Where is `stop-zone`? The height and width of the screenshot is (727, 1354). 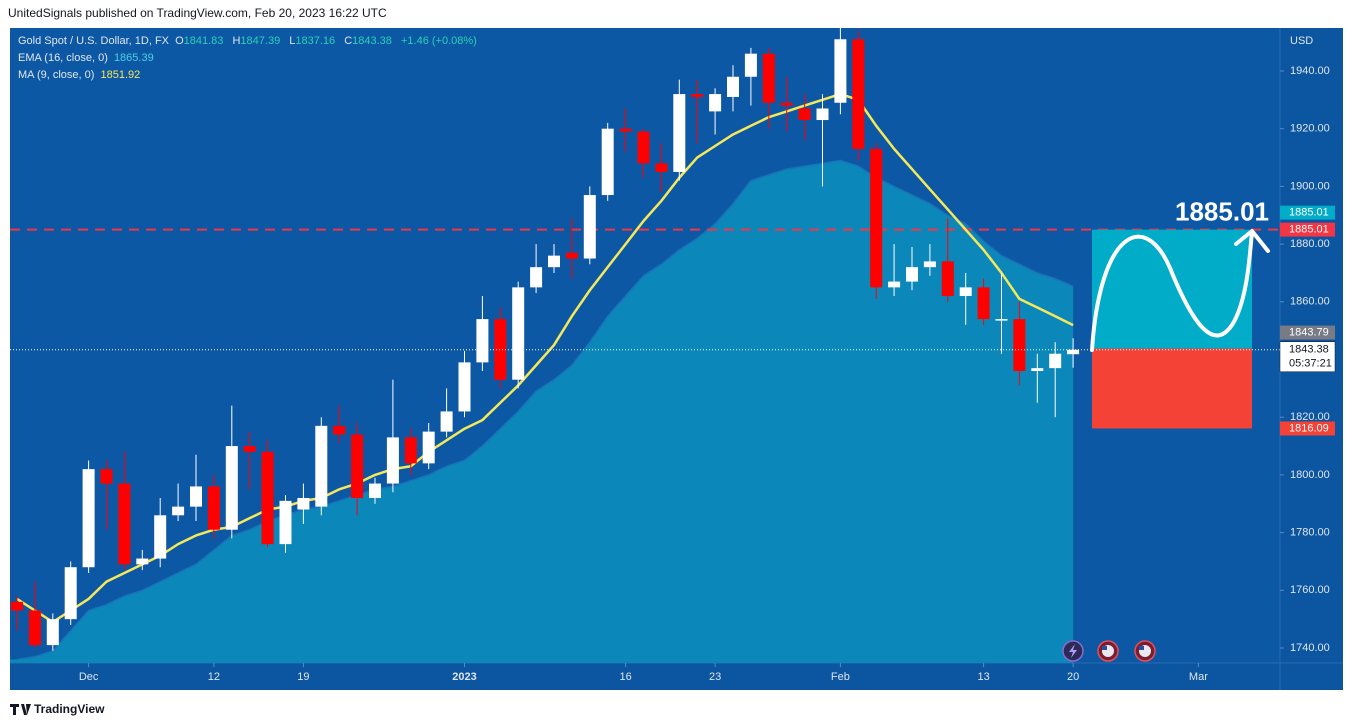 stop-zone is located at coordinates (1172, 388).